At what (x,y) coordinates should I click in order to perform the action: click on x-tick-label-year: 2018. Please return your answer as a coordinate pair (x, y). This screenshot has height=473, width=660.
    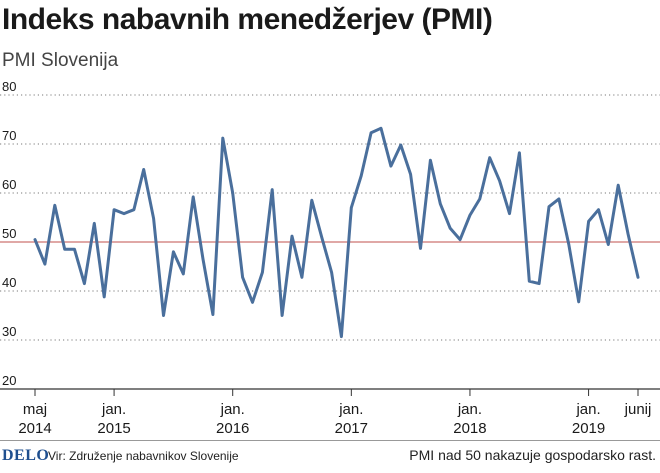
    Looking at the image, I should click on (469, 428).